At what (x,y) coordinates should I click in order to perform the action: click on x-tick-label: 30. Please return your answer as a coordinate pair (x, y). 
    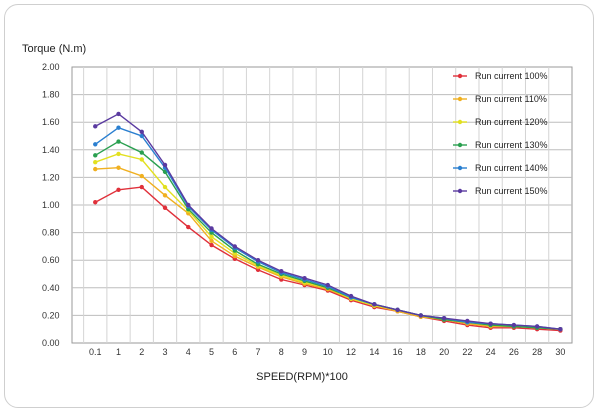
    Looking at the image, I should click on (560, 352).